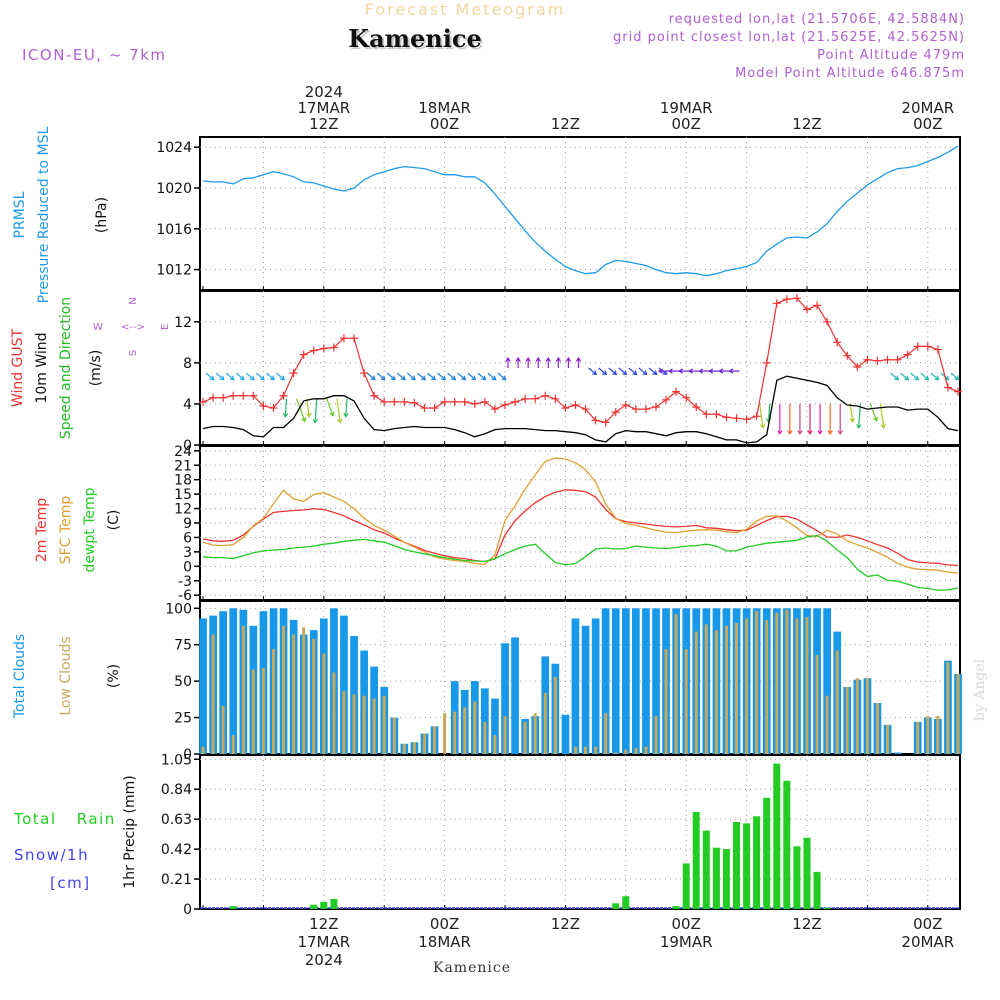 This screenshot has height=1000, width=1000. I want to click on top-time-label: 00Z, so click(686, 124).